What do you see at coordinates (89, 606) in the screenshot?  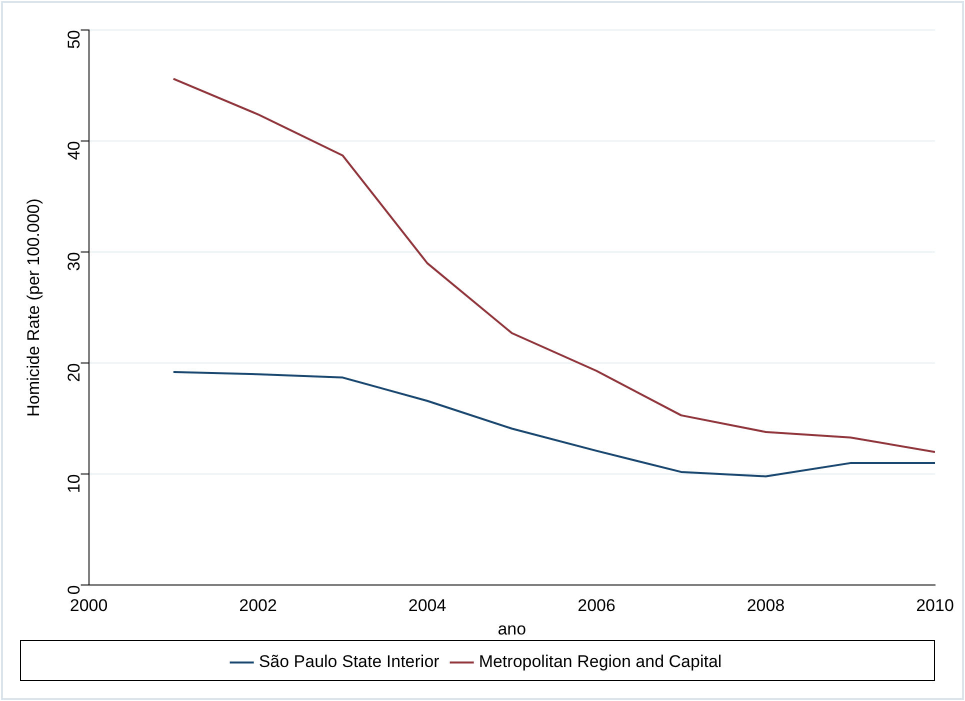 I see `x-tick-label: 2000` at bounding box center [89, 606].